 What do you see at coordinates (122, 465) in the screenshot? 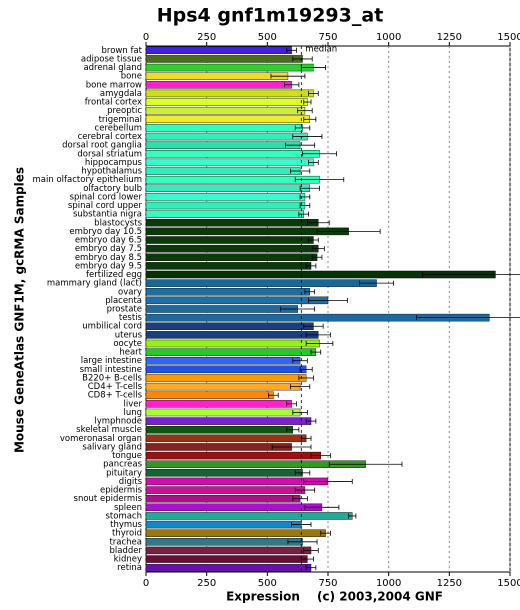
I see `category-label: pancreas` at bounding box center [122, 465].